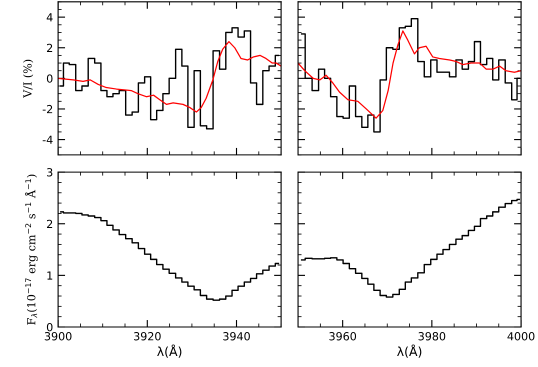 This screenshot has width=538, height=367. I want to click on text: F$_{λ}$(10$^{−17}$ erg cm$^{−2}$ s$^{−1}$ Å$^{−1}$), so click(31, 249).